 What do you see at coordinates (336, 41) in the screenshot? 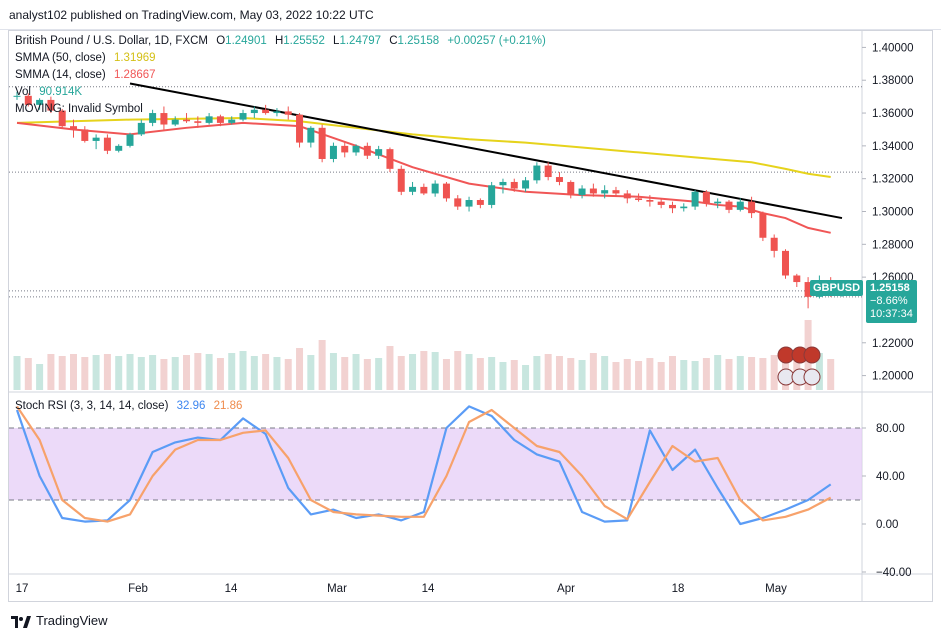
I see `ohlc-l-label: L` at bounding box center [336, 41].